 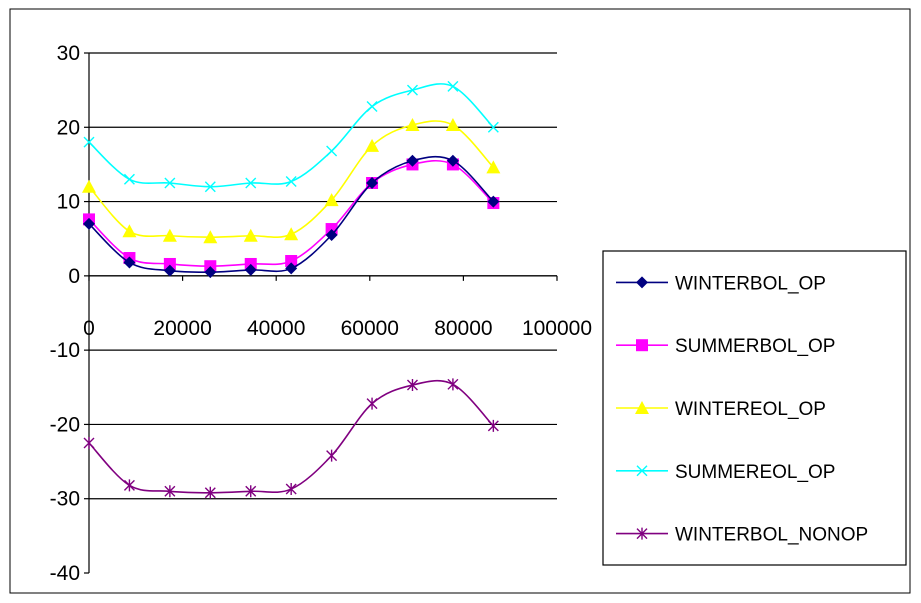 What do you see at coordinates (65, 499) in the screenshot?
I see `y-tick-label: -30` at bounding box center [65, 499].